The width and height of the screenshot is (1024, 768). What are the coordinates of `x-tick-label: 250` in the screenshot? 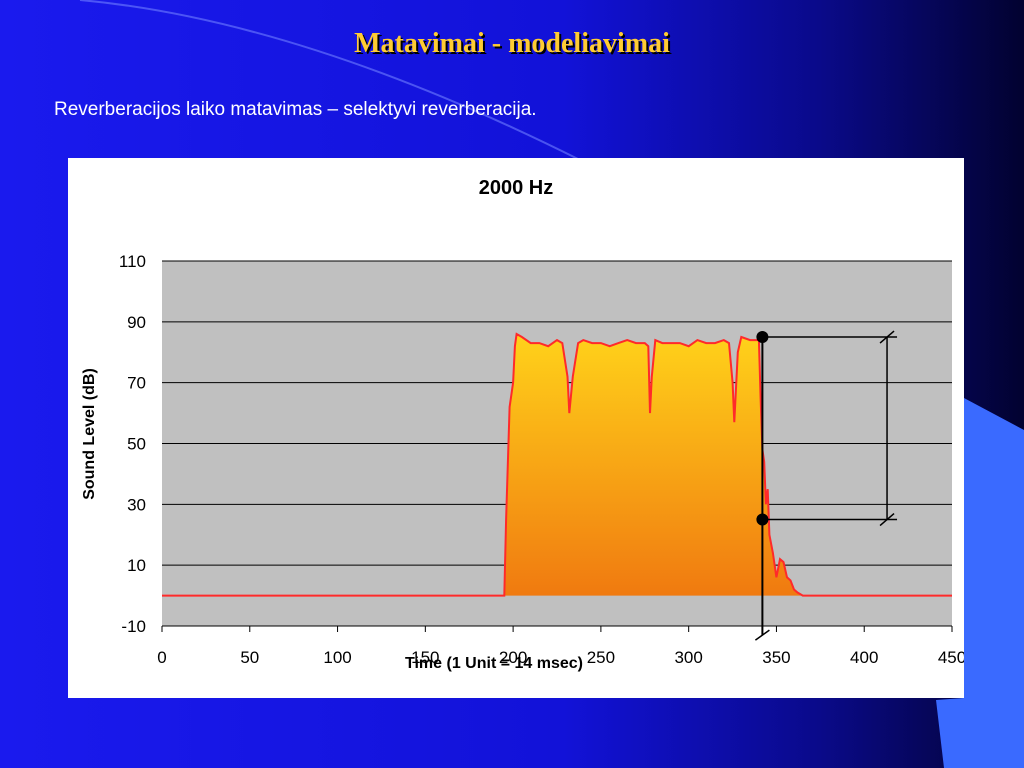 It's located at (601, 657).